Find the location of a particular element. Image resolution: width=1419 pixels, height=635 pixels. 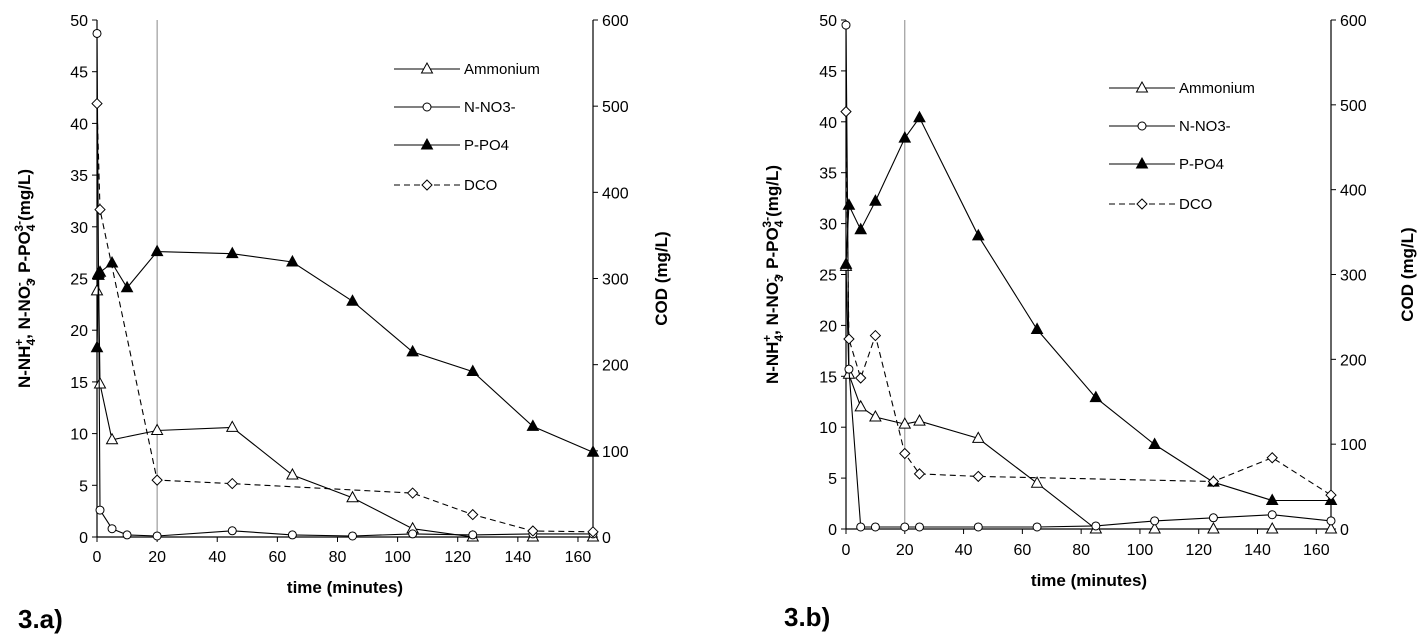

chart-b-y-axis-title-part: N-NH is located at coordinates (772, 363).